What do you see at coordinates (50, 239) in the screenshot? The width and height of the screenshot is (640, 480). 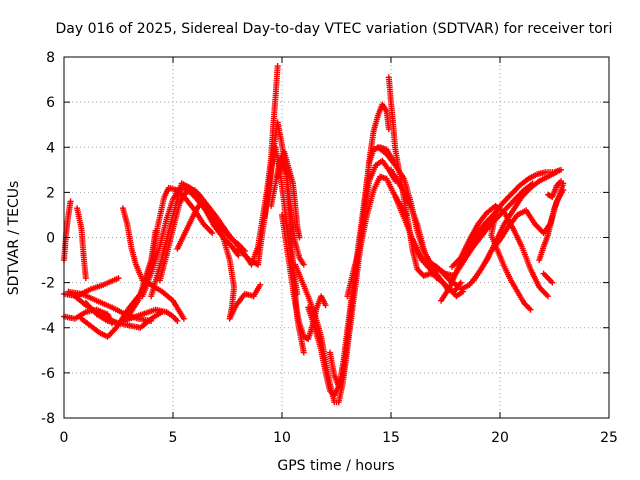 I see `y-tick-label: 0` at bounding box center [50, 239].